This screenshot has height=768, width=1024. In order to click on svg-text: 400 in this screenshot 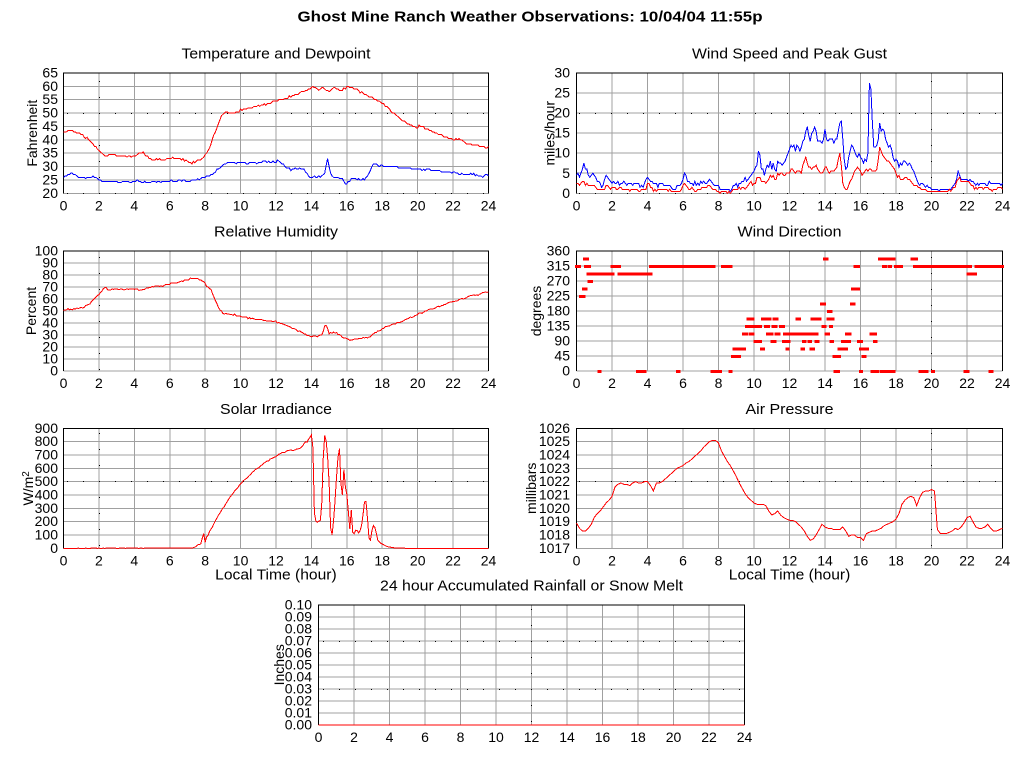, I will do `click(47, 495)`.